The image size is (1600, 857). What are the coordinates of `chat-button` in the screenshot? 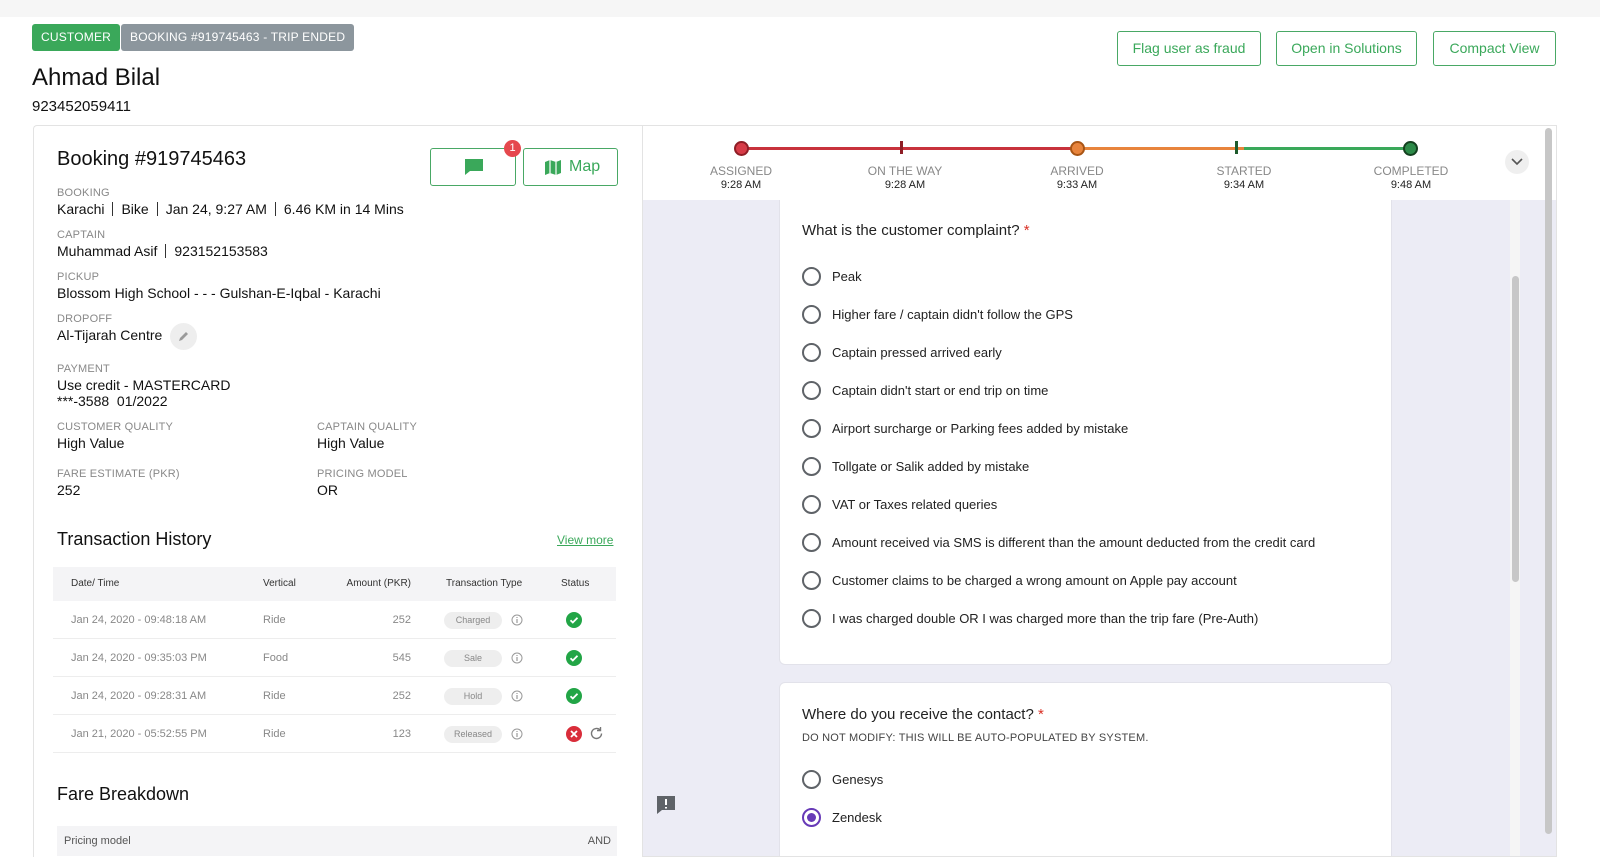 It's located at (473, 167).